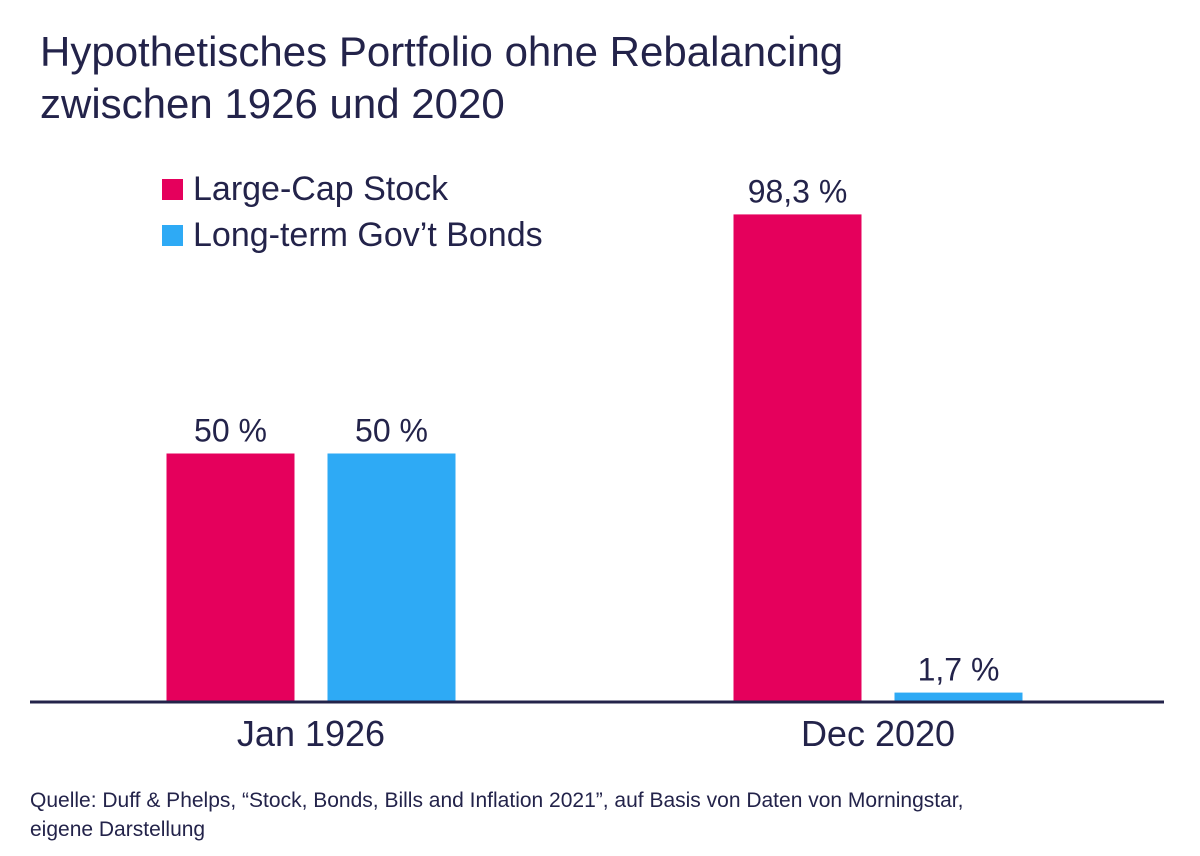  Describe the element at coordinates (878, 733) in the screenshot. I see `x-tick-label-dec-2020: Dec 2020` at that location.